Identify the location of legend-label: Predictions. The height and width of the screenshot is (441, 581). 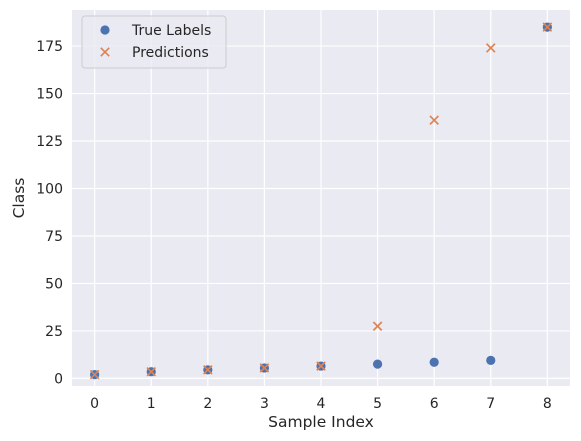
(170, 53).